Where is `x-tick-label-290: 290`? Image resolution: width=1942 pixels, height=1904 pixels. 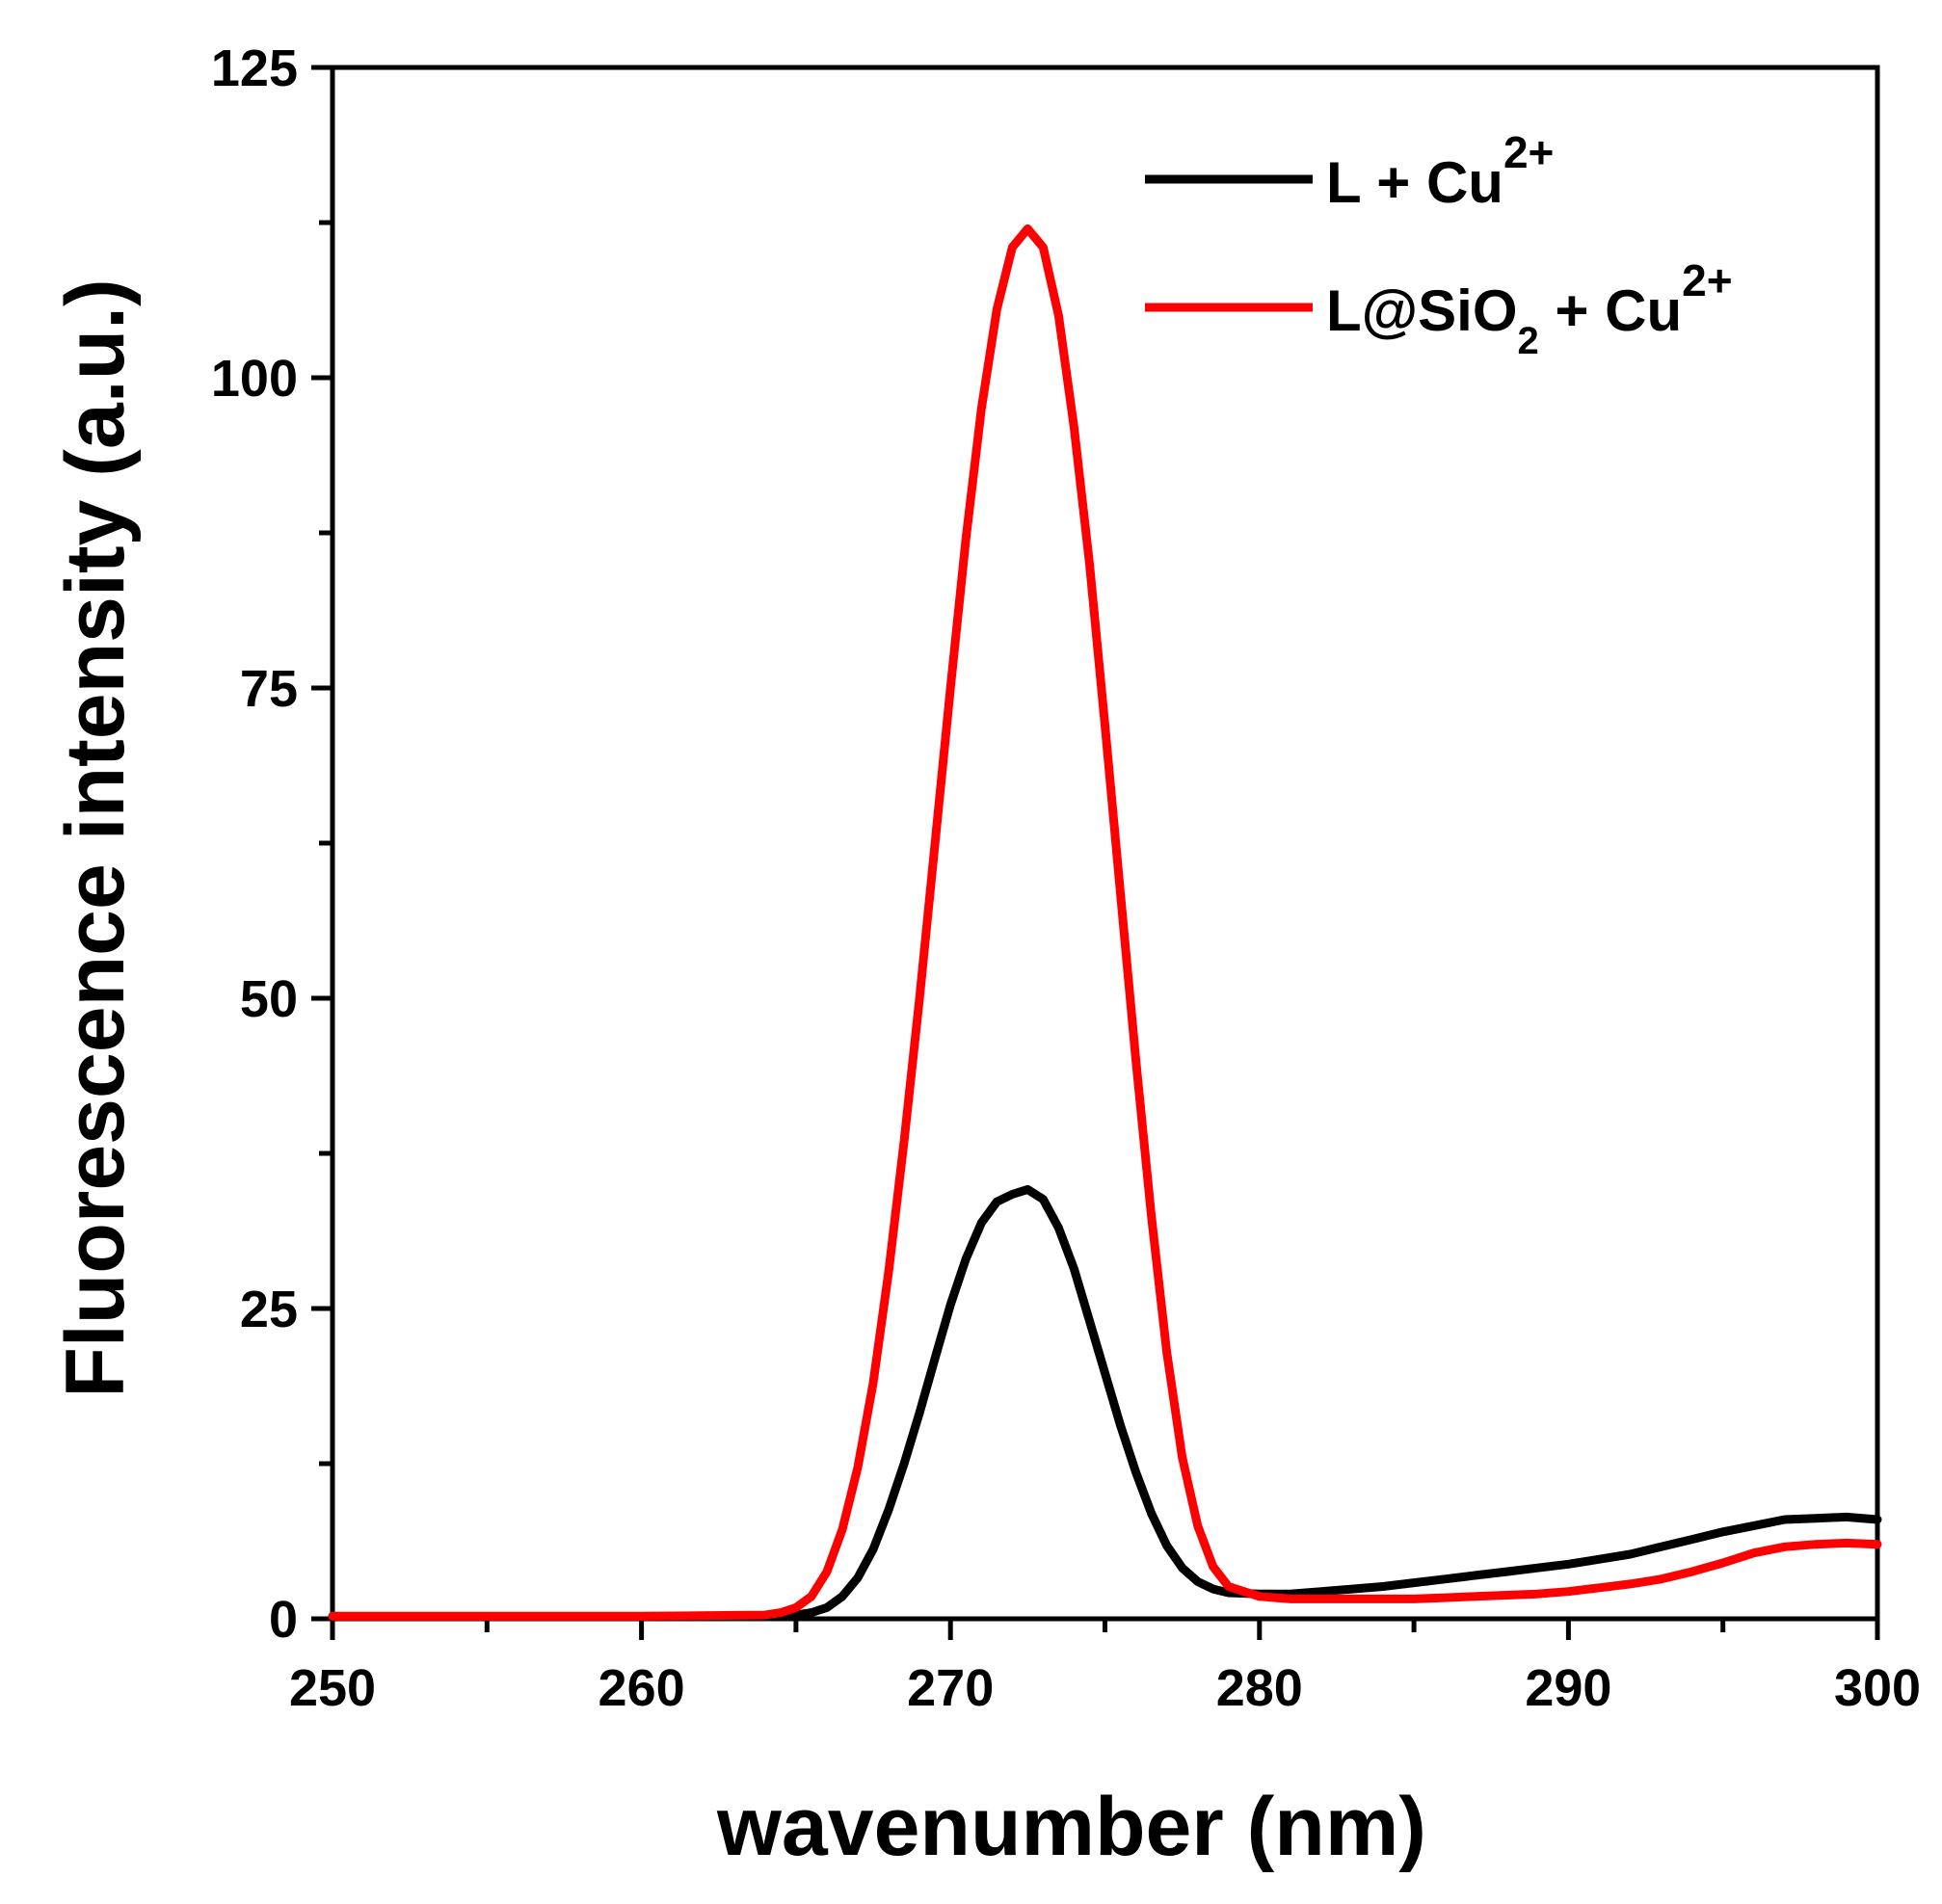
x-tick-label-290: 290 is located at coordinates (1568, 1688).